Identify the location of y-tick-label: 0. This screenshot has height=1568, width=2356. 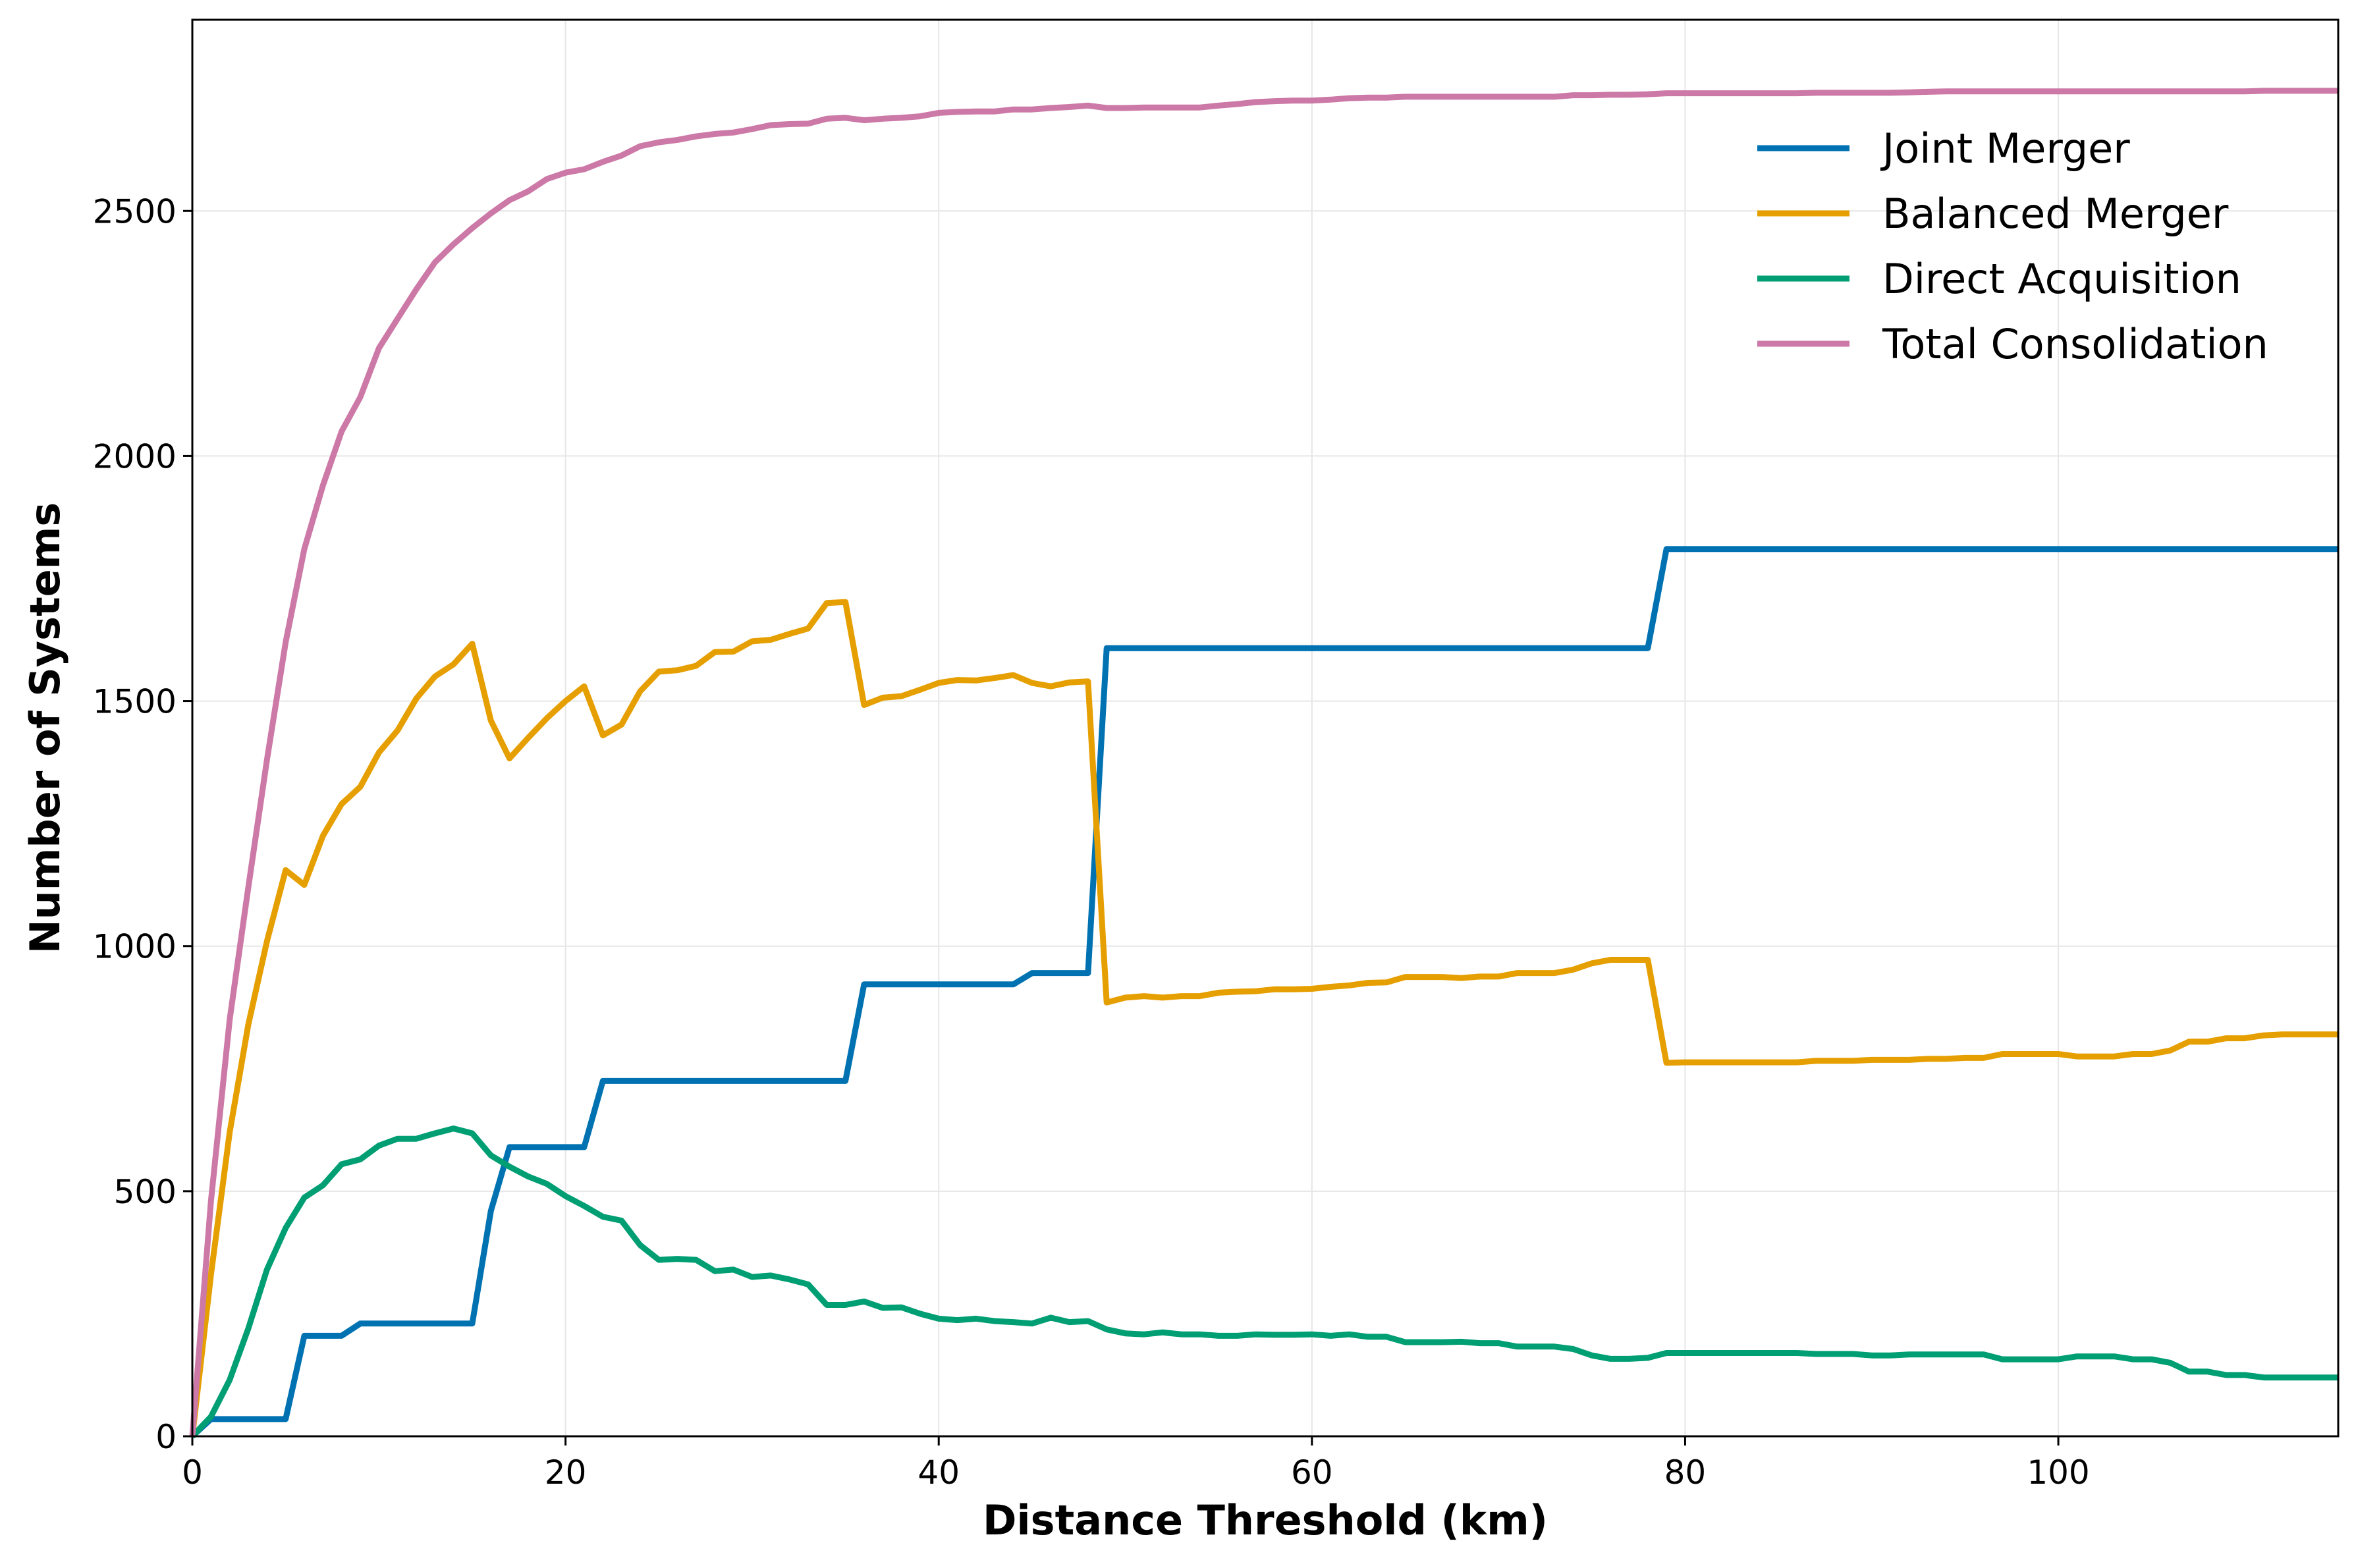
(166, 1437).